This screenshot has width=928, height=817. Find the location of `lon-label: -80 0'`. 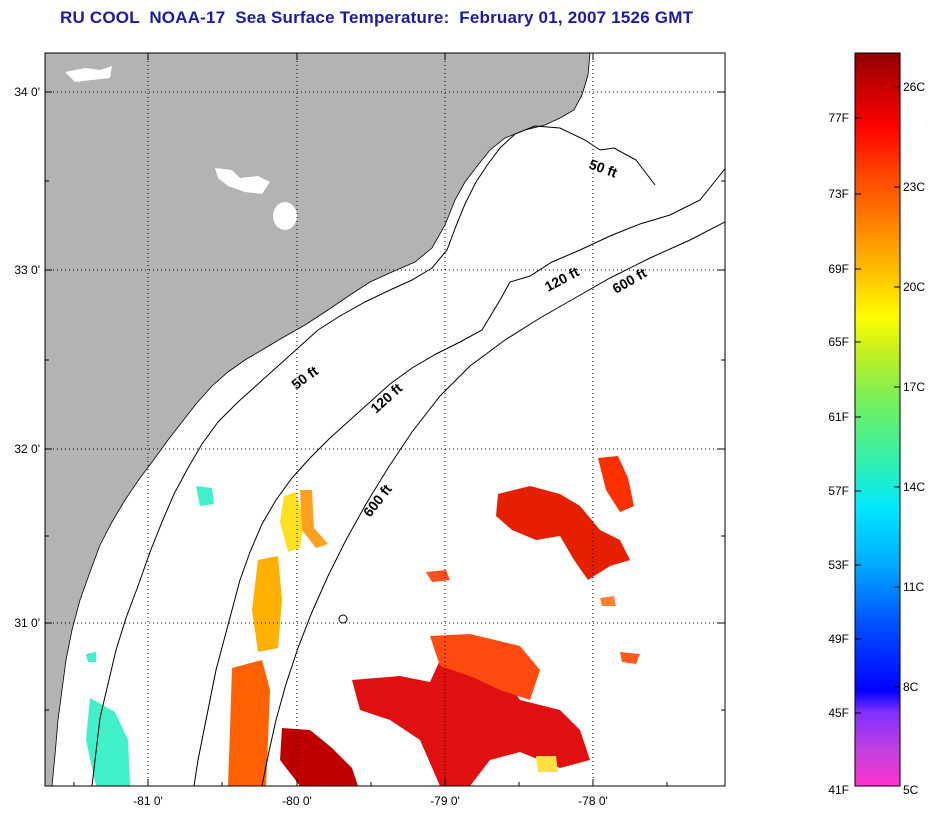

lon-label: -80 0' is located at coordinates (297, 801).